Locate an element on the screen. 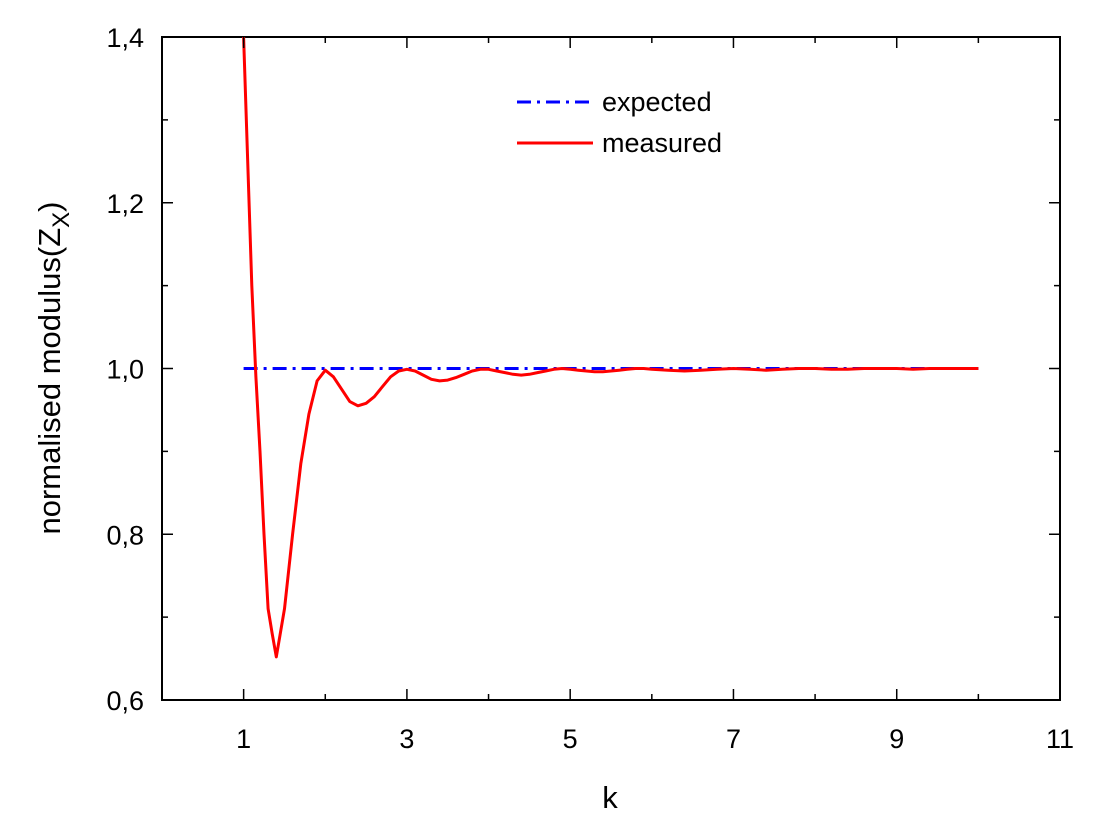 The image size is (1114, 825). legend-label-measured: measured is located at coordinates (662, 143).